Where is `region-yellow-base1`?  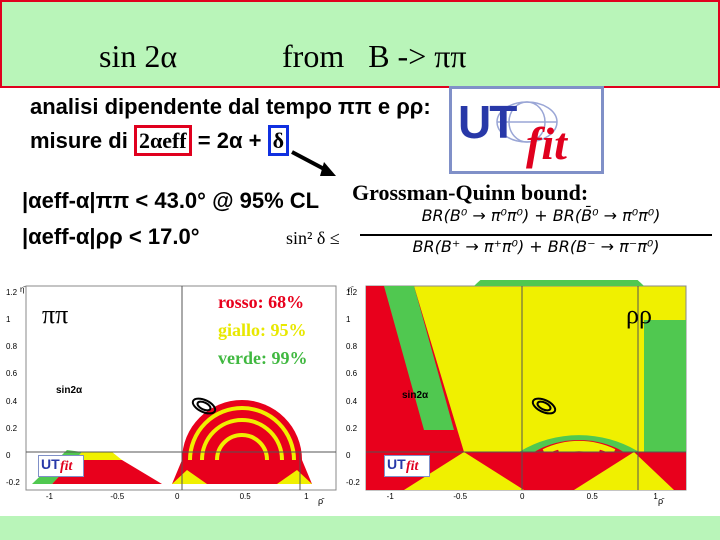
region-yellow-base1 is located at coordinates (189, 477).